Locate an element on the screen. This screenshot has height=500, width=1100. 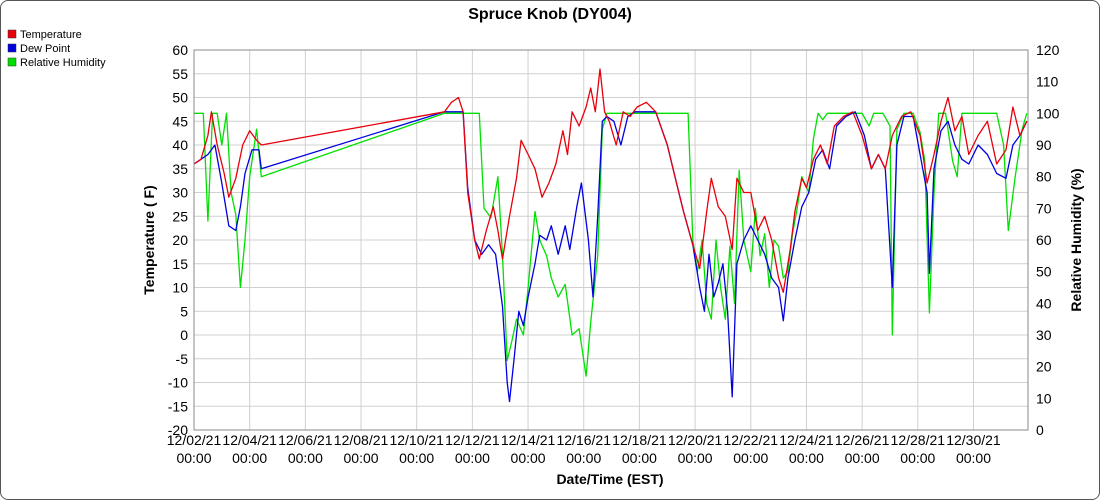
y-left-tick-label: 20 is located at coordinates (180, 240).